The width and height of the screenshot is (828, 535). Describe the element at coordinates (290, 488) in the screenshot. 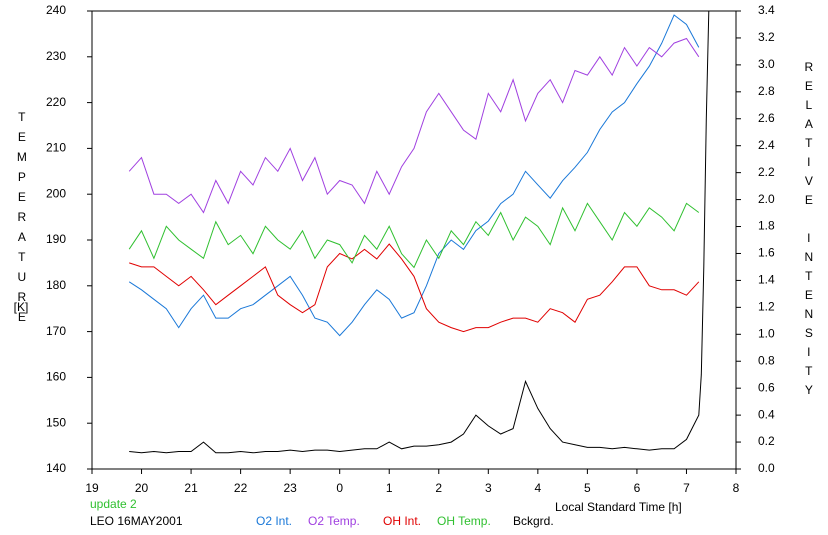

I see `x-tick-label: 23` at that location.